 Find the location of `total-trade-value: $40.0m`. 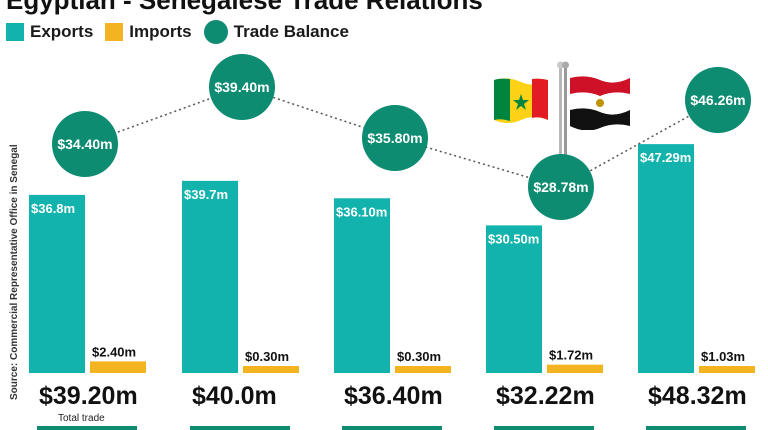

total-trade-value: $40.0m is located at coordinates (234, 396).